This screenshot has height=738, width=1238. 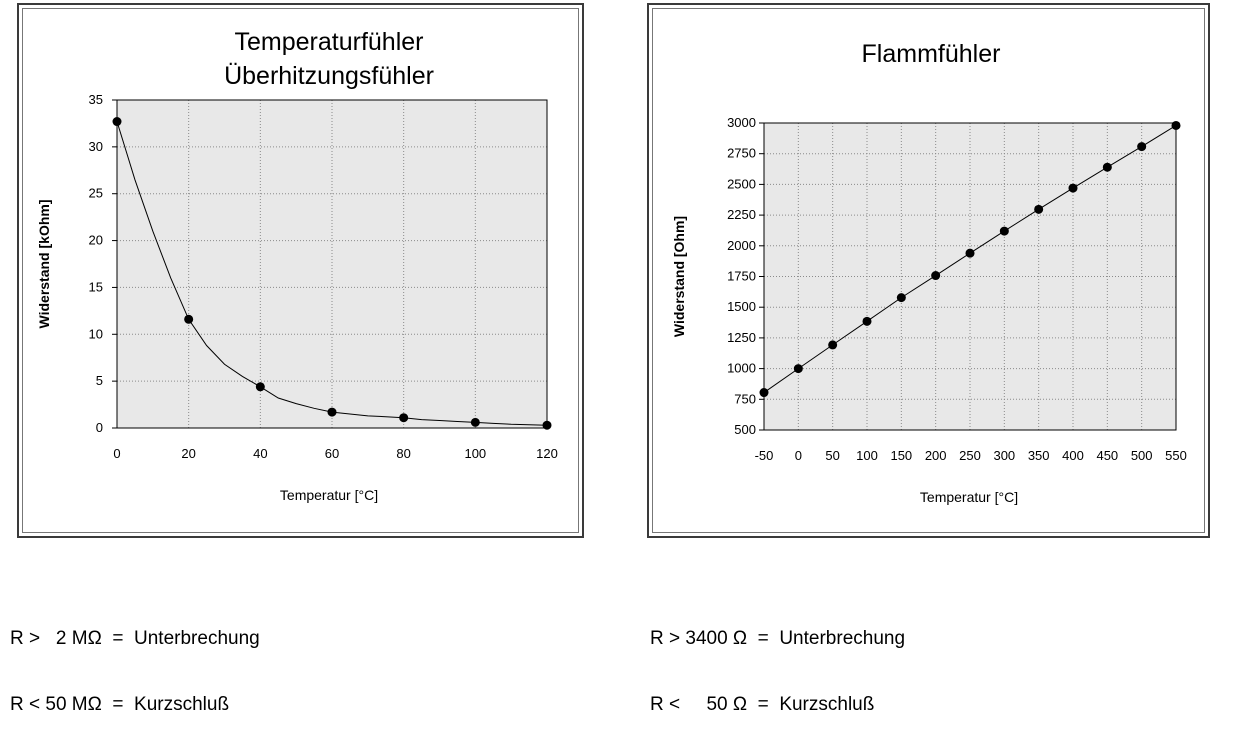 What do you see at coordinates (931, 54) in the screenshot?
I see `chart-title: Flammfühler` at bounding box center [931, 54].